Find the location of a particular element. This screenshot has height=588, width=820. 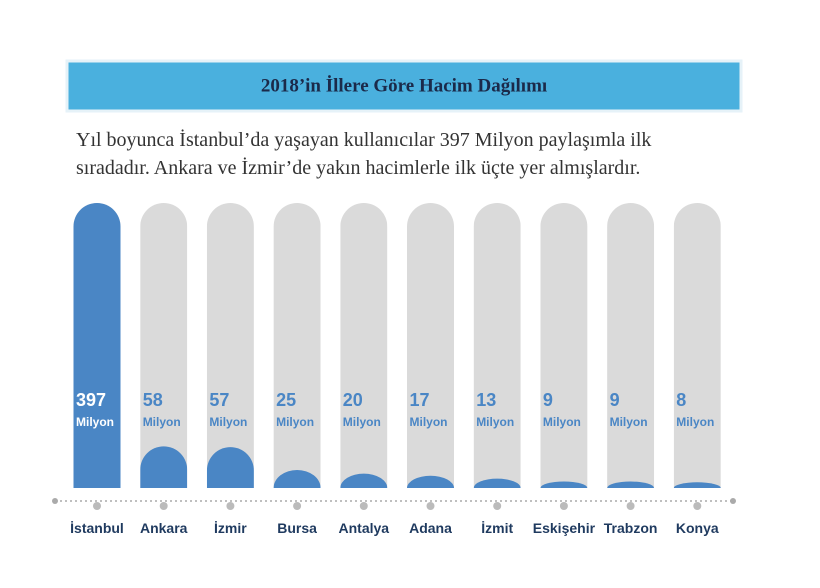

x-tick-label: Ankara is located at coordinates (164, 528).